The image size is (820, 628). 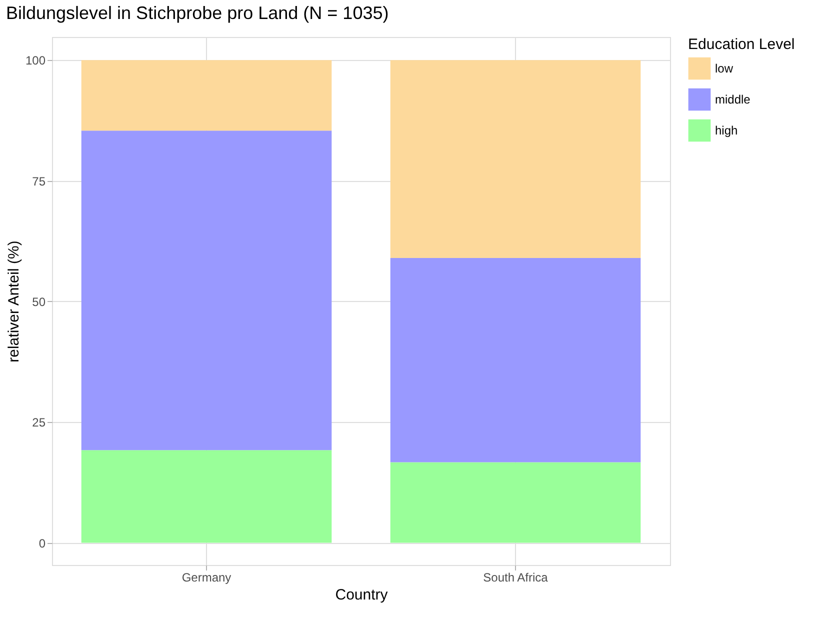 I want to click on chart-title: Bildungslevel in Stichprobe pro Land (N = 1035), so click(x=197, y=13).